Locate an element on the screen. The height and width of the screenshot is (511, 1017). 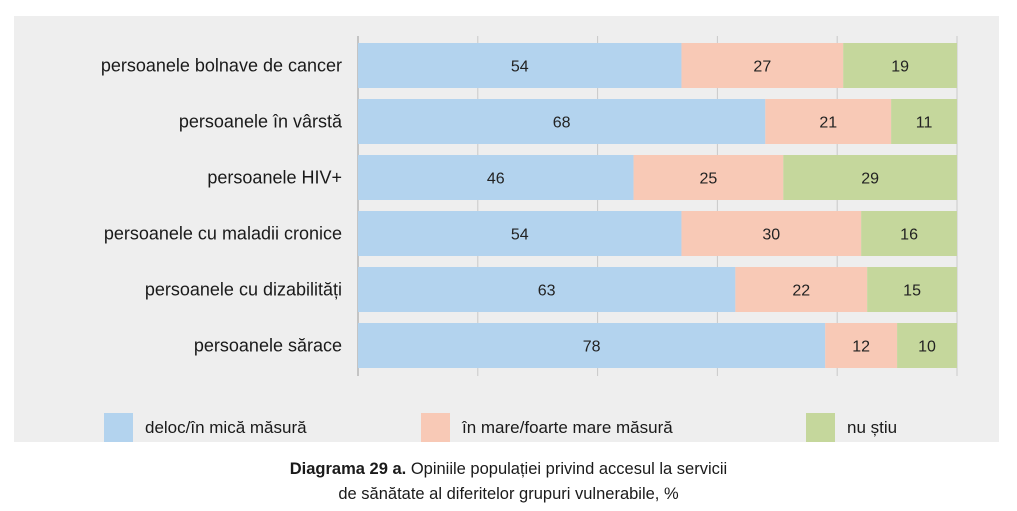
data-label-4-series-1: 22 is located at coordinates (801, 291).